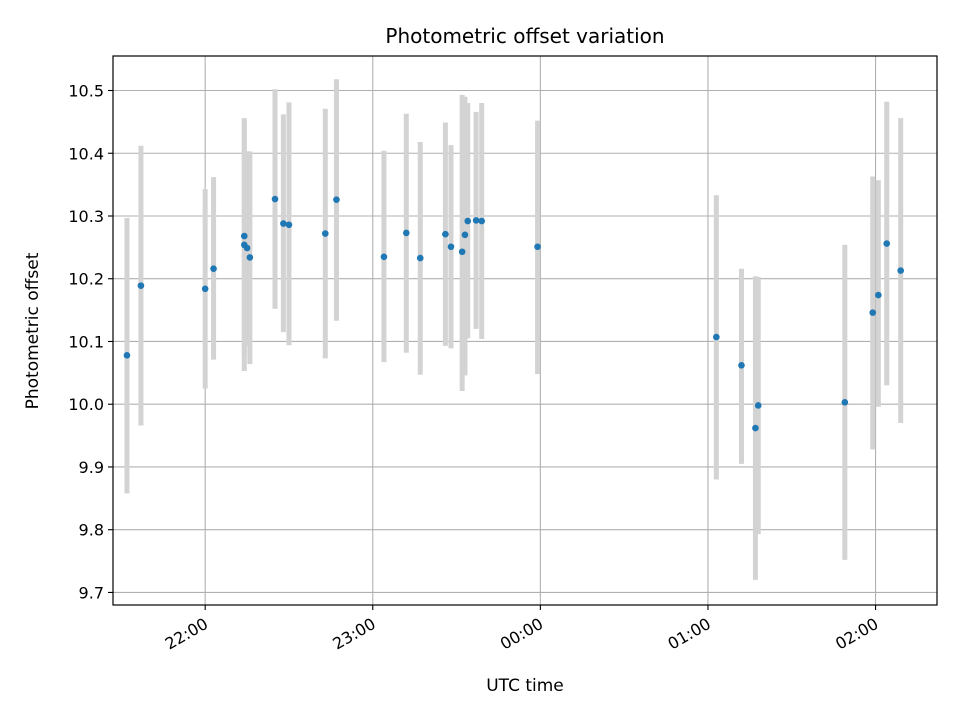 The height and width of the screenshot is (720, 960). Describe the element at coordinates (86, 153) in the screenshot. I see `y-tick-label: 10.4` at that location.